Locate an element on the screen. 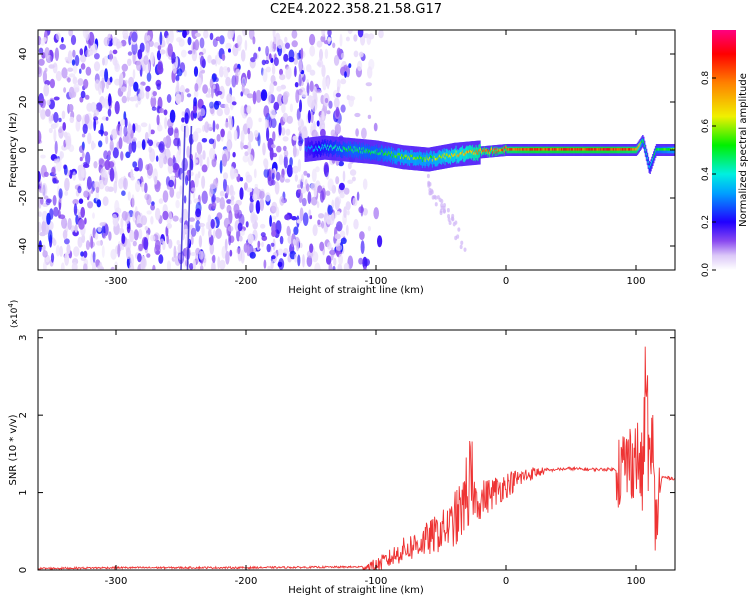  snr-y-tick-label: 3 is located at coordinates (23, 338).